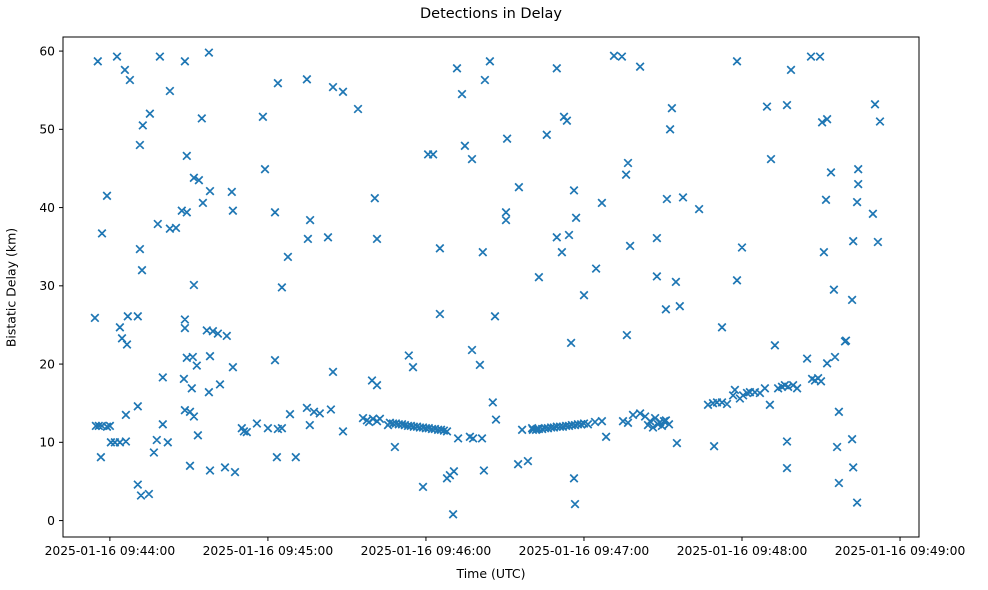 The image size is (988, 590). I want to click on y-tick-label: 40, so click(47, 208).